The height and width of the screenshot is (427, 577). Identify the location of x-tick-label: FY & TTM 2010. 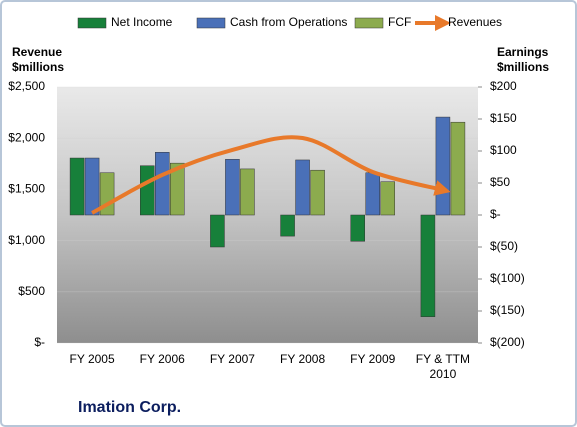
(443, 366).